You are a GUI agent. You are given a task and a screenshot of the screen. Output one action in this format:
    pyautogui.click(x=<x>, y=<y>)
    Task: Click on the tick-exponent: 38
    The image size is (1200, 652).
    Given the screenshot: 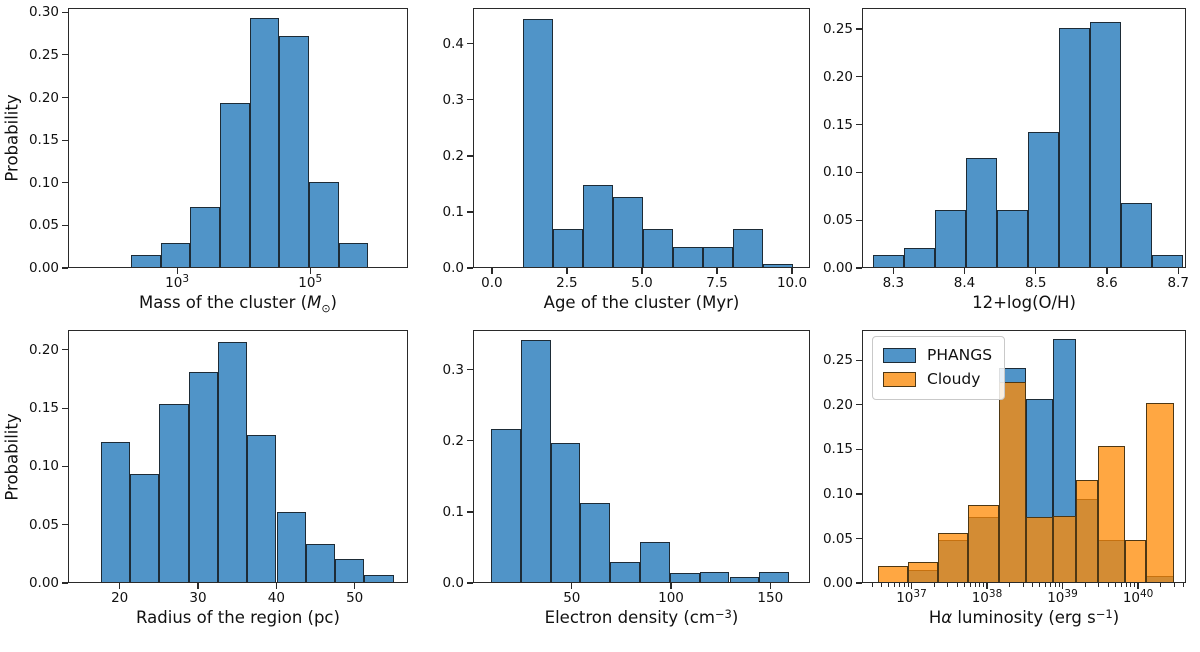 What is the action you would take?
    pyautogui.click(x=995, y=593)
    